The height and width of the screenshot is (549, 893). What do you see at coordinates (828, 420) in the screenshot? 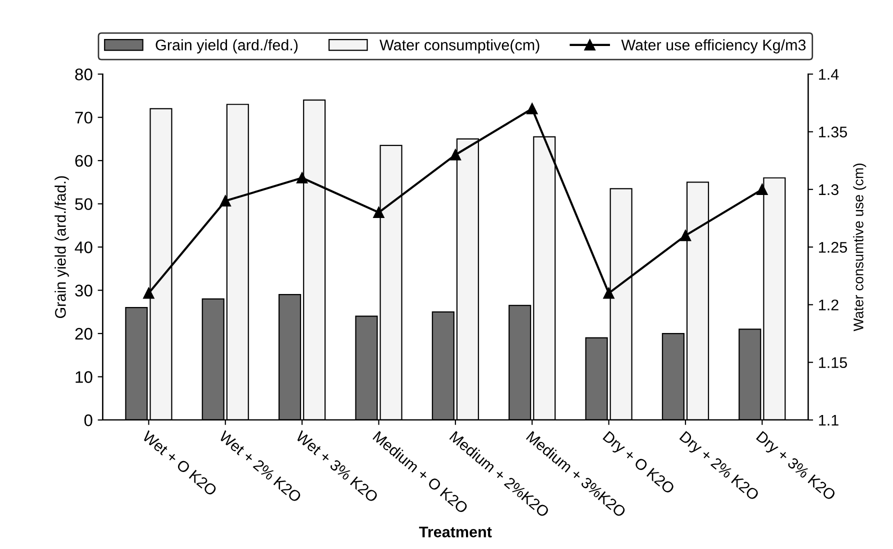
I see `y2-tick-label: 1.1` at bounding box center [828, 420].